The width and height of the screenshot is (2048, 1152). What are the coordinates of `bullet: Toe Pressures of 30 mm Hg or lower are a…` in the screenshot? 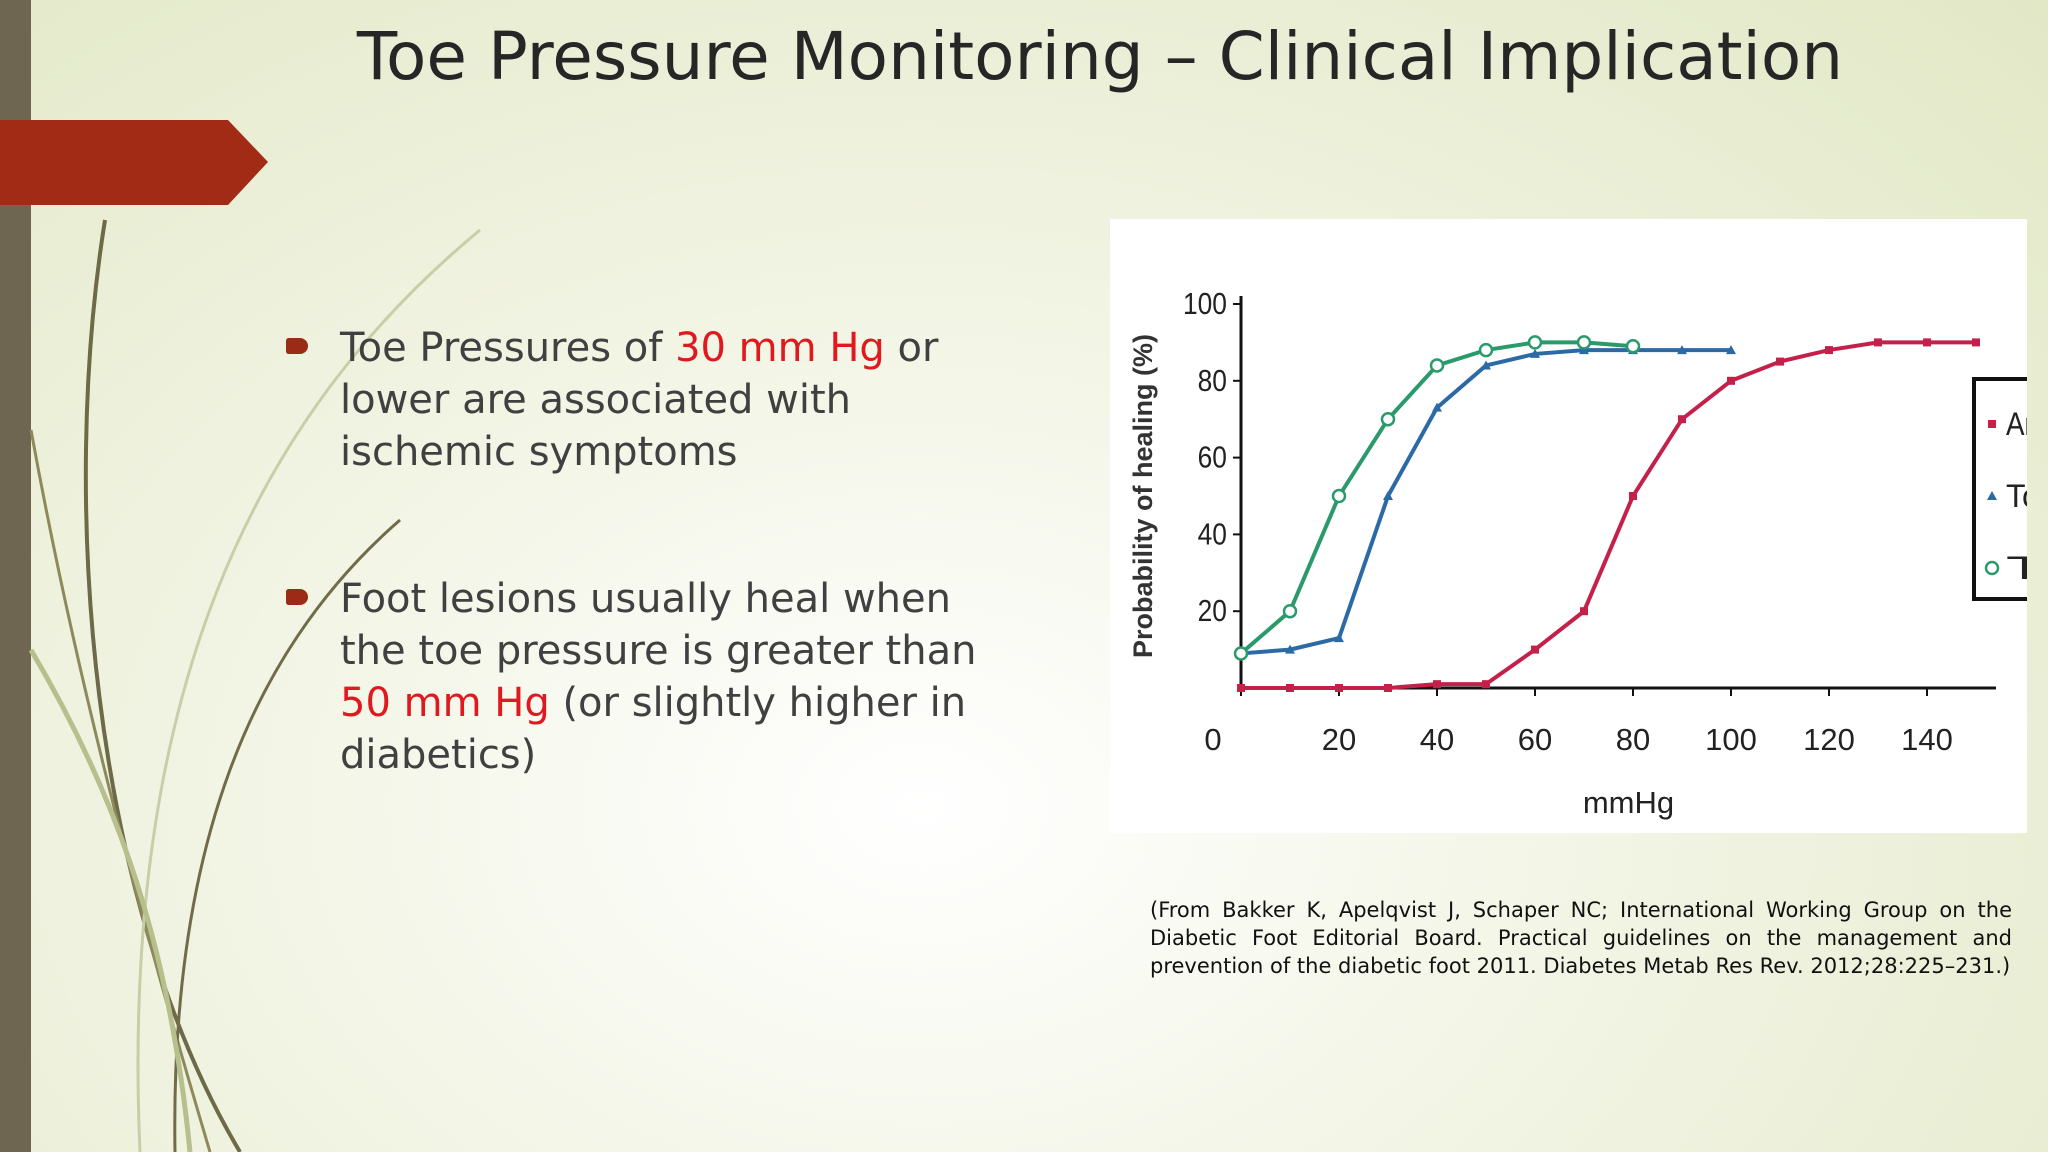 It's located at (652, 400).